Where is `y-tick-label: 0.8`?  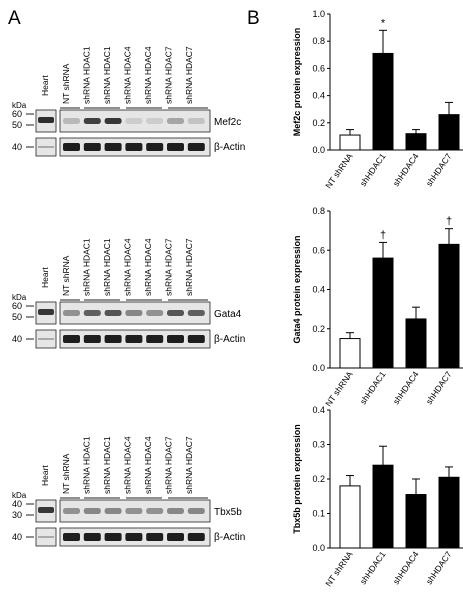 y-tick-label: 0.8 is located at coordinates (318, 41).